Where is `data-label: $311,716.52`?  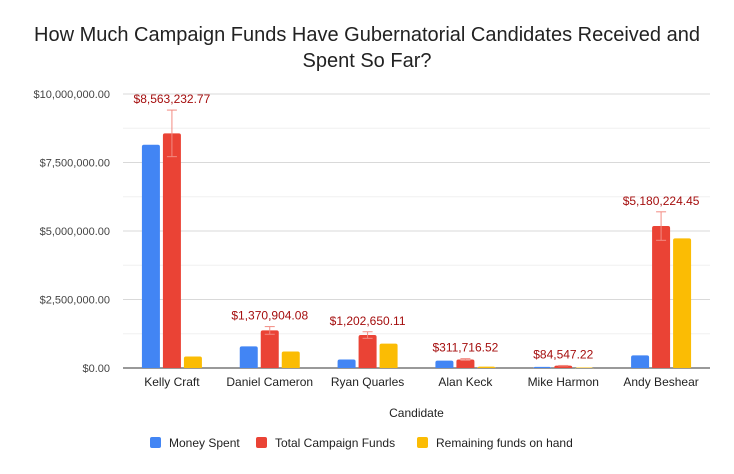
data-label: $311,716.52 is located at coordinates (465, 348).